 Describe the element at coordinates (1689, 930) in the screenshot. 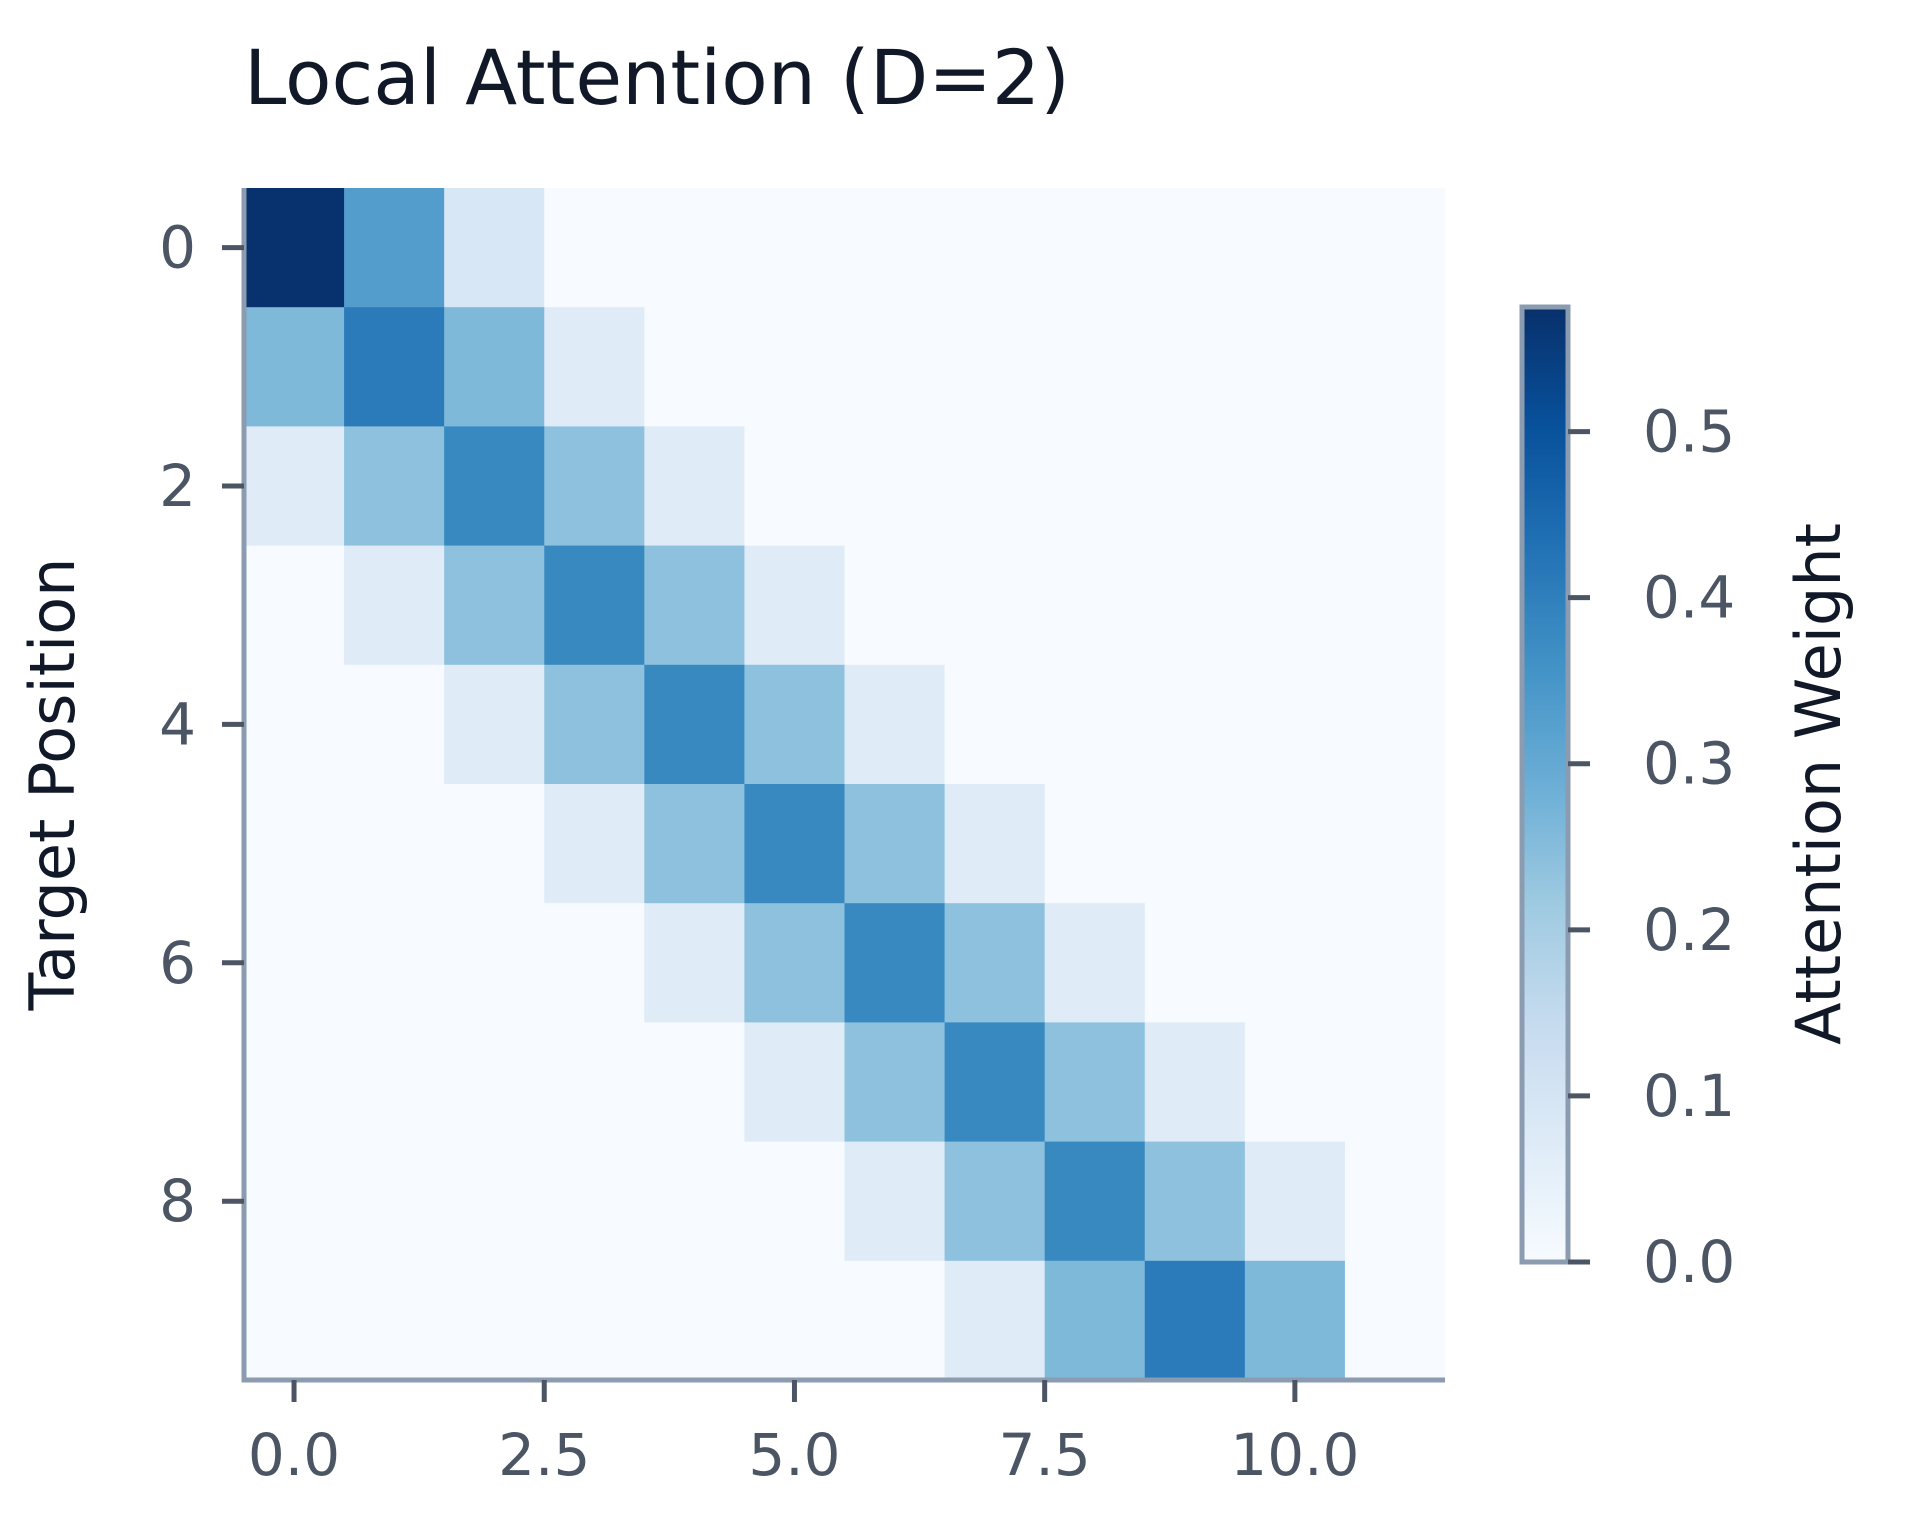

I see `colorbar-tick-label: 0.2` at that location.